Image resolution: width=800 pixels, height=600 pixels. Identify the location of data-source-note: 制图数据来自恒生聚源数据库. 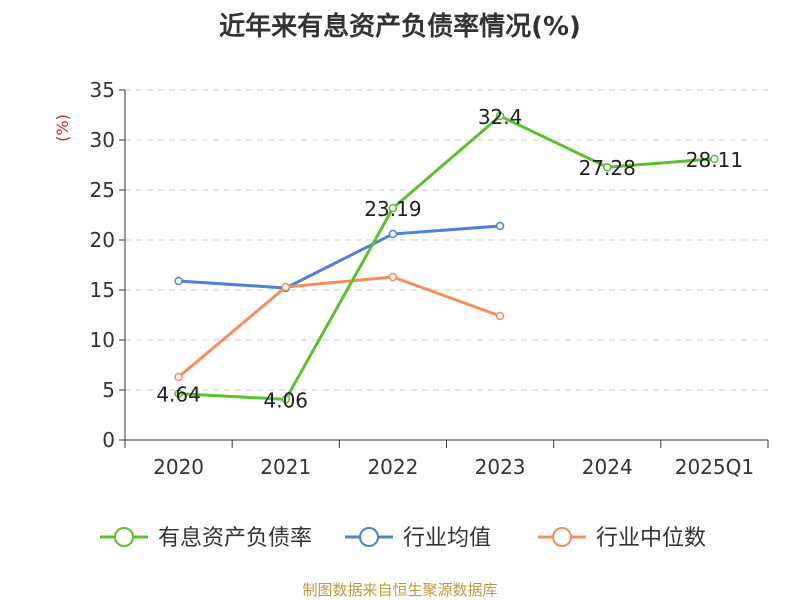
(400, 590).